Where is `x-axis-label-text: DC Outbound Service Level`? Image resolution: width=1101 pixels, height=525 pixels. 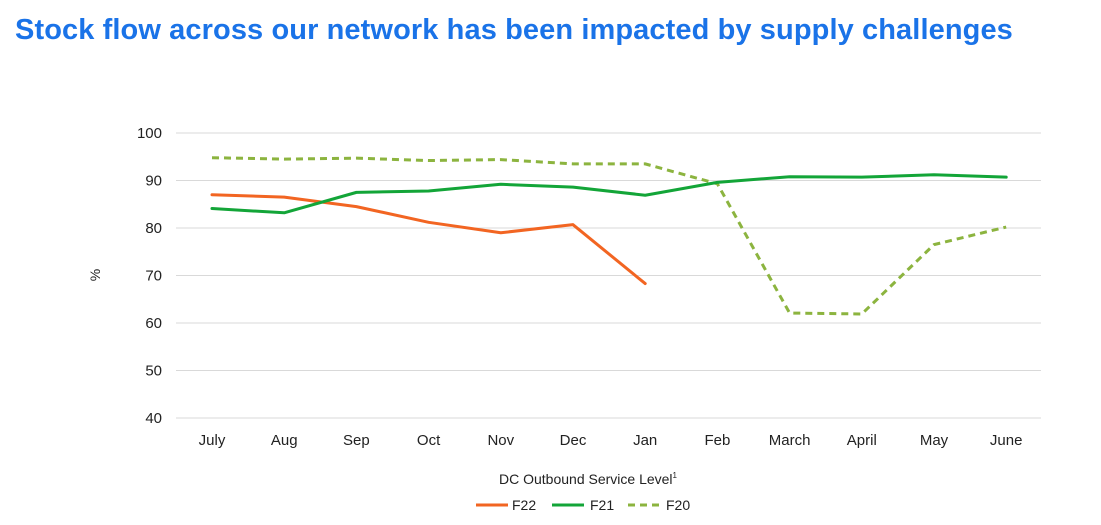 x-axis-label-text: DC Outbound Service Level is located at coordinates (586, 479).